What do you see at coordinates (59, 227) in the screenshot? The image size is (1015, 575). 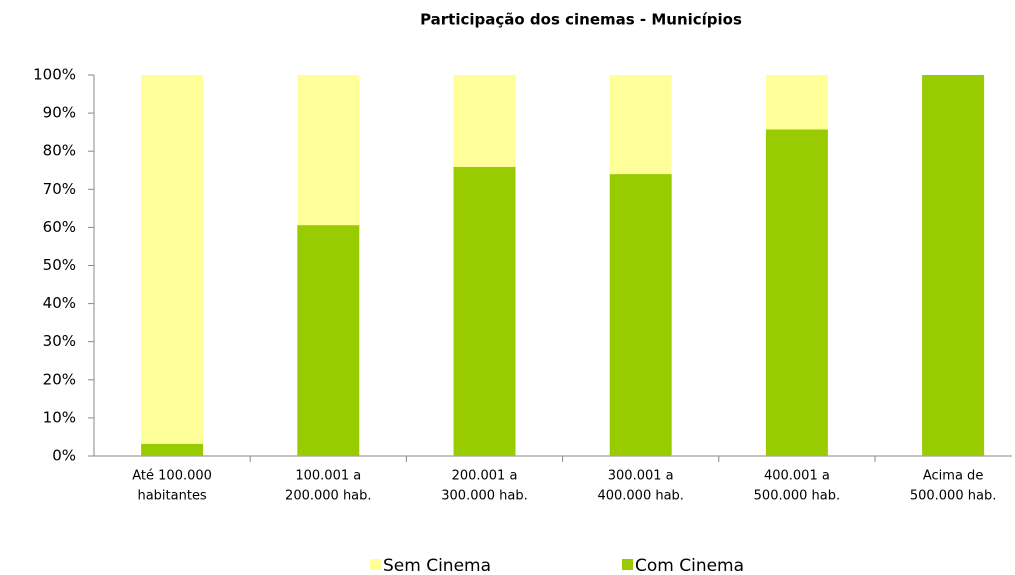 I see `y-tick-label: 60%` at bounding box center [59, 227].